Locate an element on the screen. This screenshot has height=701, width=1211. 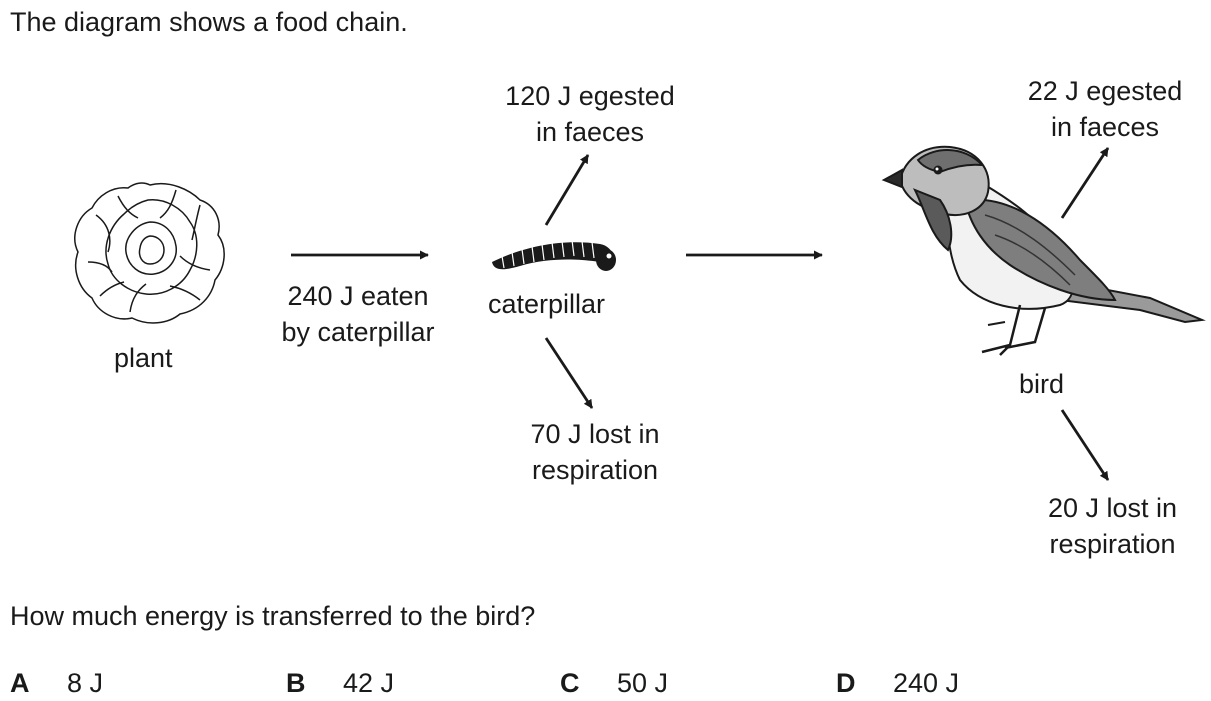
bird-respiration-line1: 20 J lost in is located at coordinates (1112, 508).